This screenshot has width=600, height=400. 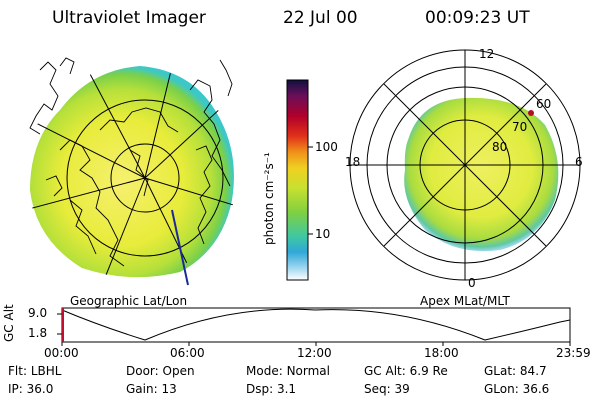 What do you see at coordinates (544, 104) in the screenshot?
I see `mlat-label-60: 60` at bounding box center [544, 104].